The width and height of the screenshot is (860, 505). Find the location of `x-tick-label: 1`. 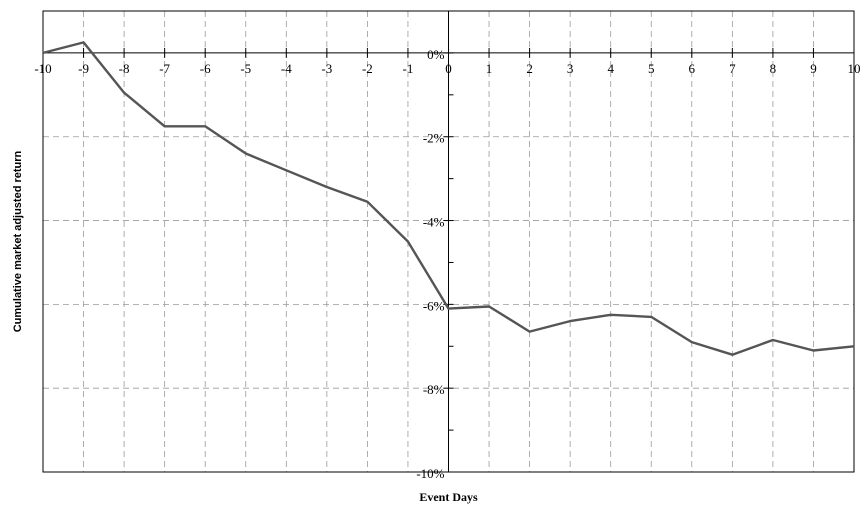

x-tick-label: 1 is located at coordinates (489, 68).